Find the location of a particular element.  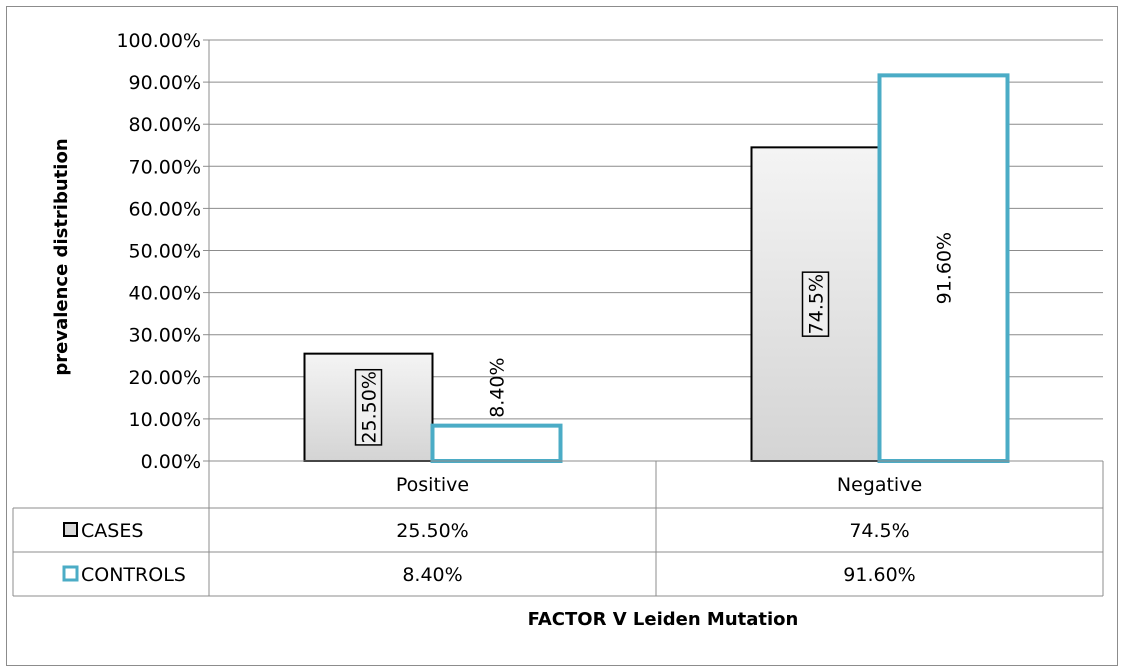

y-tick-label: 90.00% is located at coordinates (165, 83).